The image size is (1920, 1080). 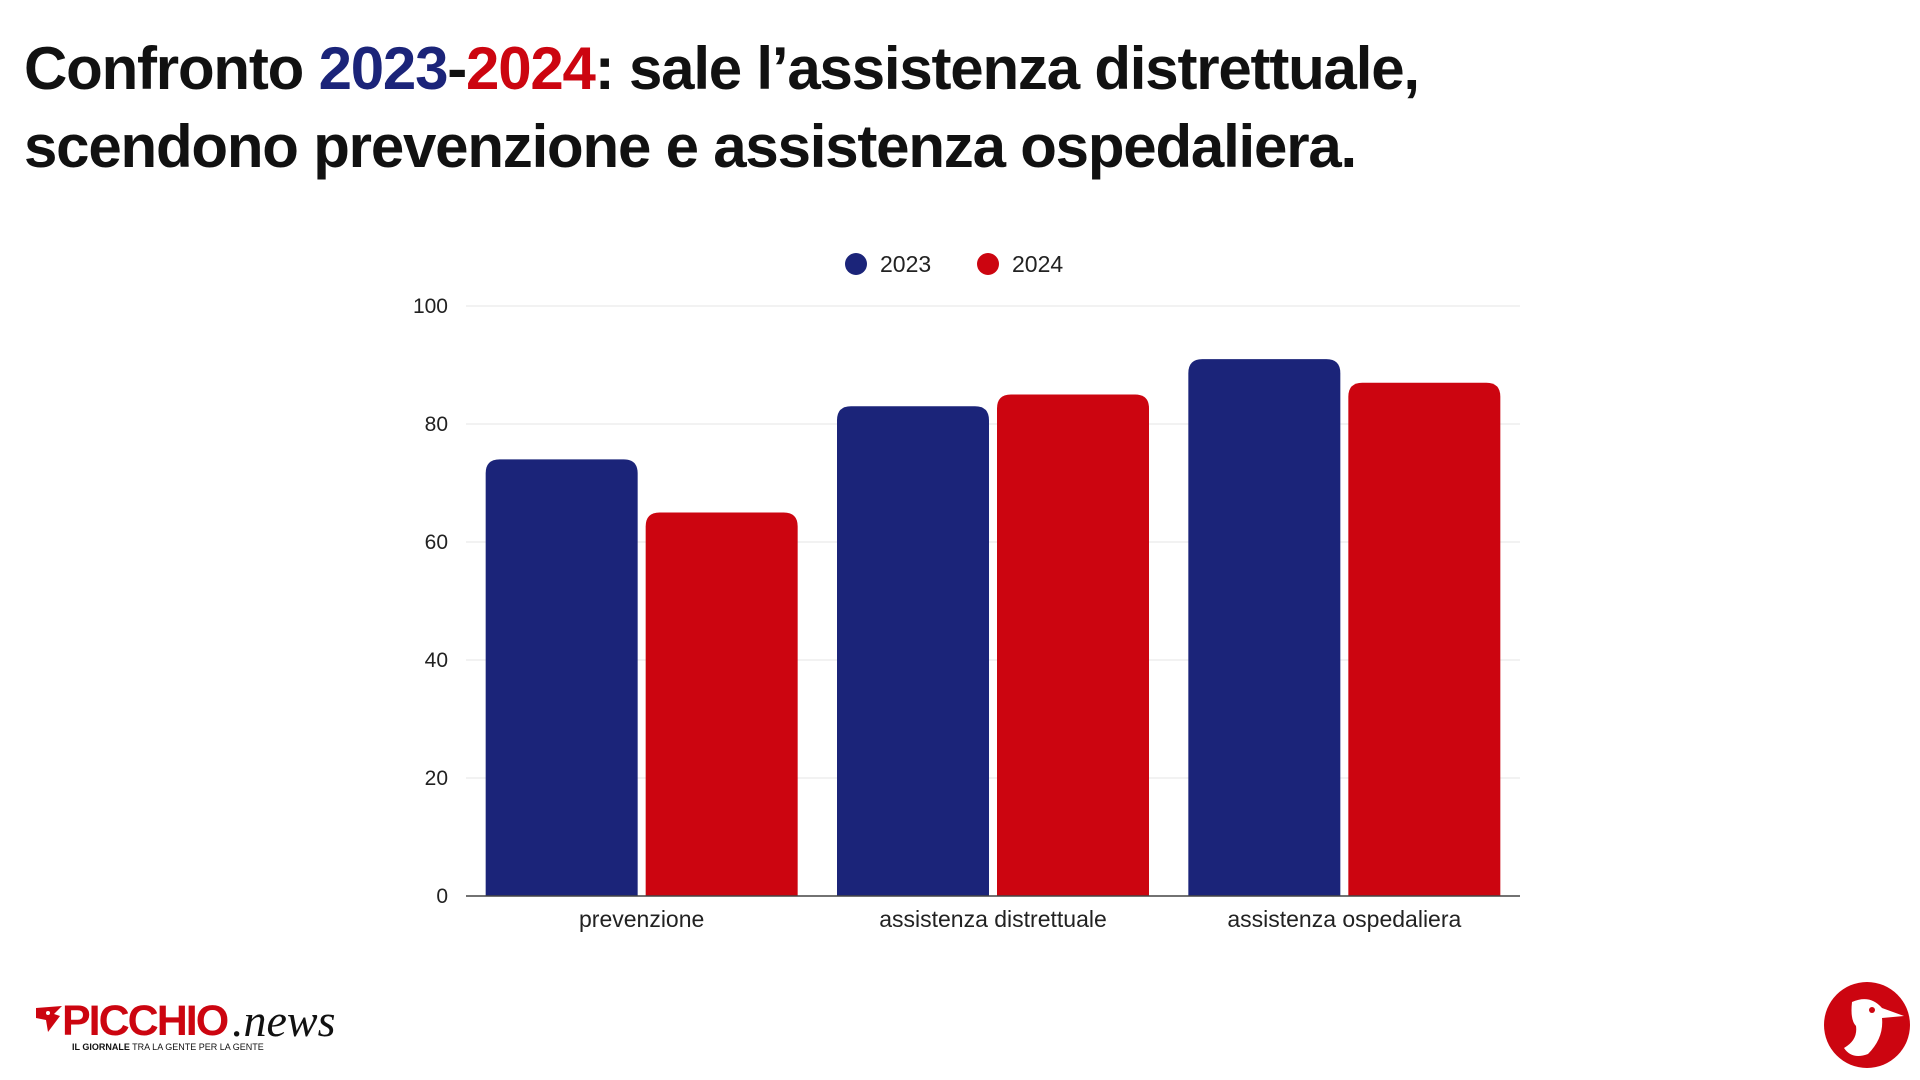 What do you see at coordinates (430, 601) in the screenshot?
I see `y-axis: 0 20 40 60 80 100` at bounding box center [430, 601].